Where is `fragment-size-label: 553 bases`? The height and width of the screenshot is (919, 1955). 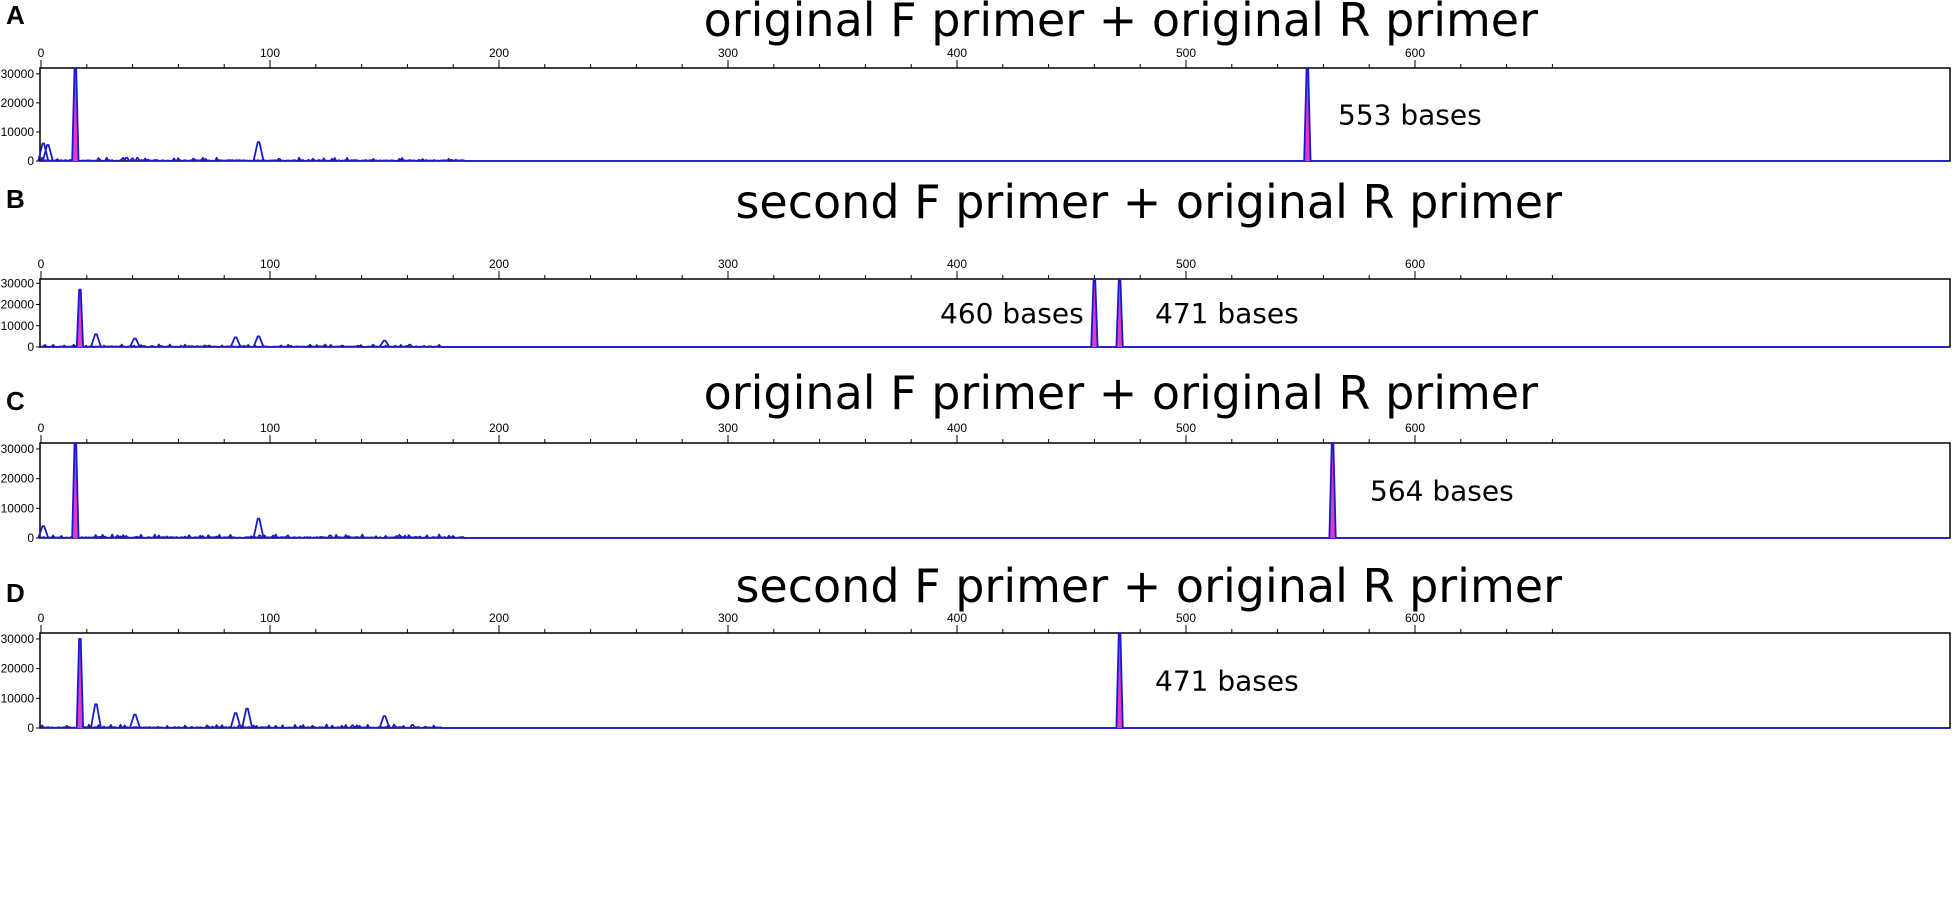
fragment-size-label: 553 bases is located at coordinates (1410, 115).